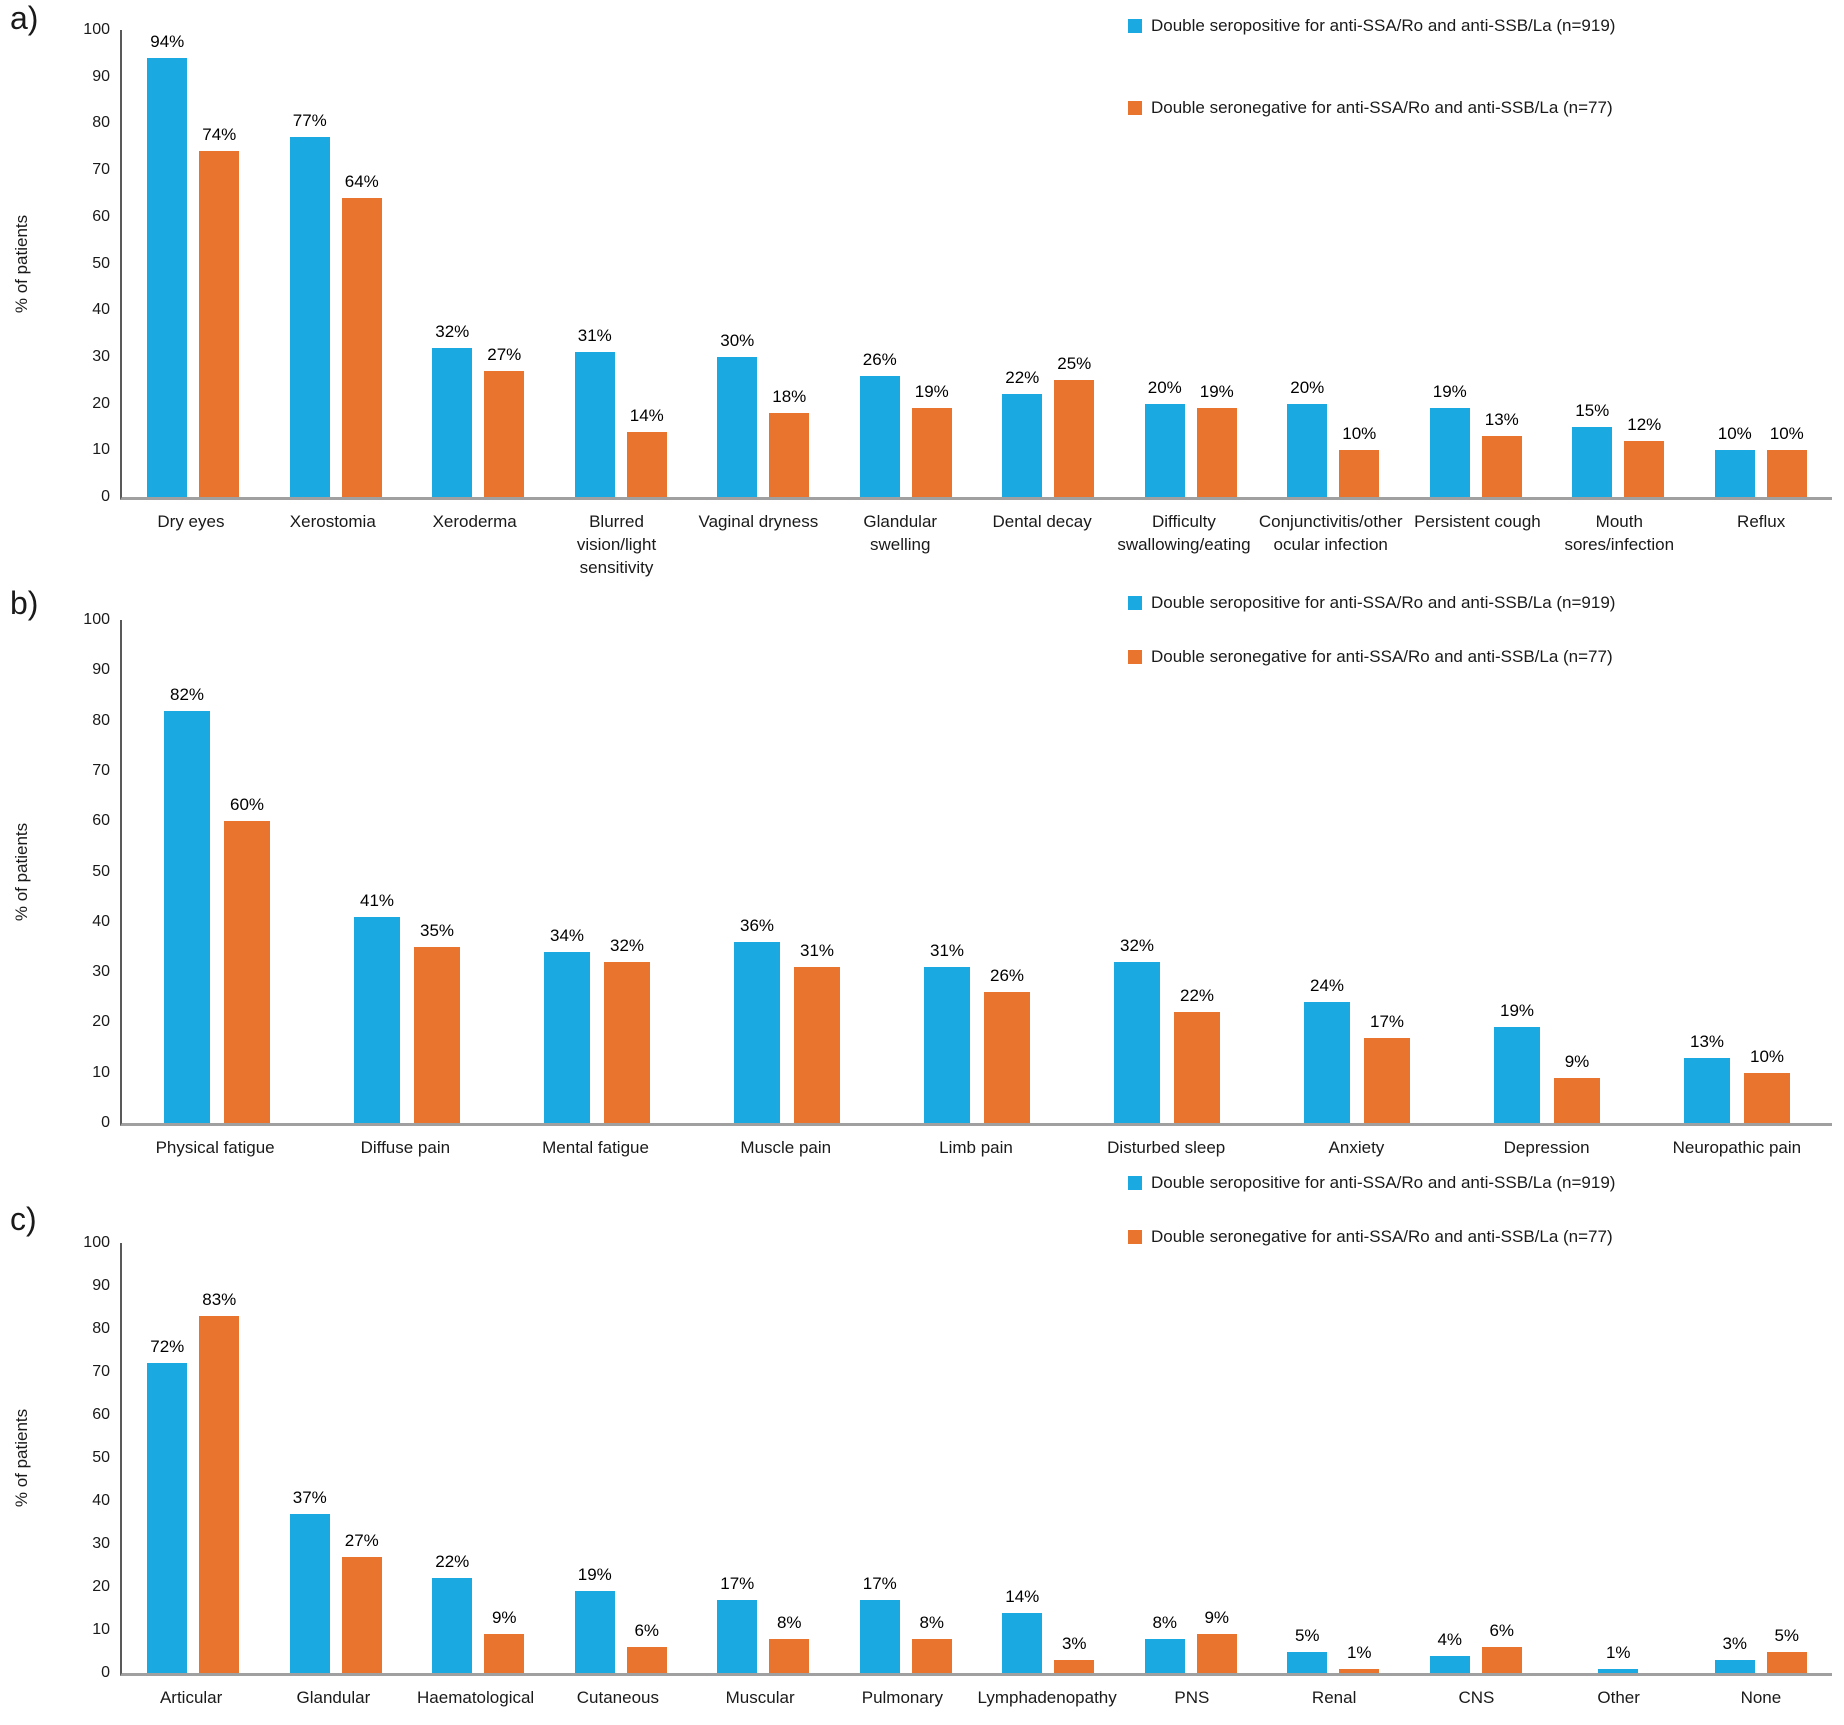 Image resolution: width=1844 pixels, height=1725 pixels. I want to click on bar-seronegative: 10%, so click(1786, 460).